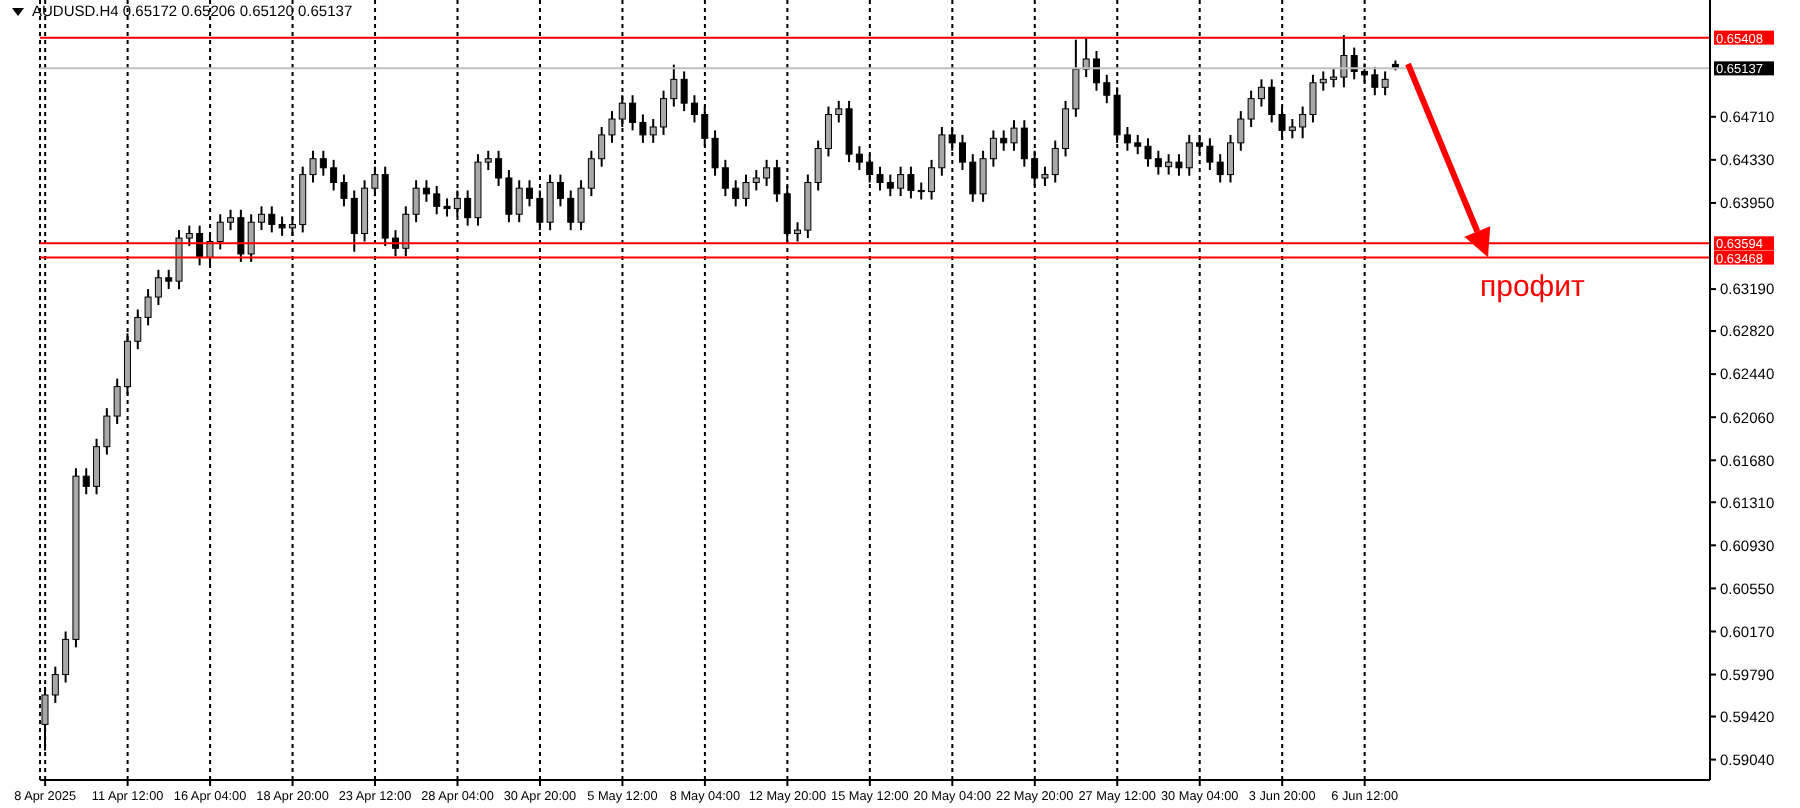  I want to click on annotation: профит, so click(1532, 286).